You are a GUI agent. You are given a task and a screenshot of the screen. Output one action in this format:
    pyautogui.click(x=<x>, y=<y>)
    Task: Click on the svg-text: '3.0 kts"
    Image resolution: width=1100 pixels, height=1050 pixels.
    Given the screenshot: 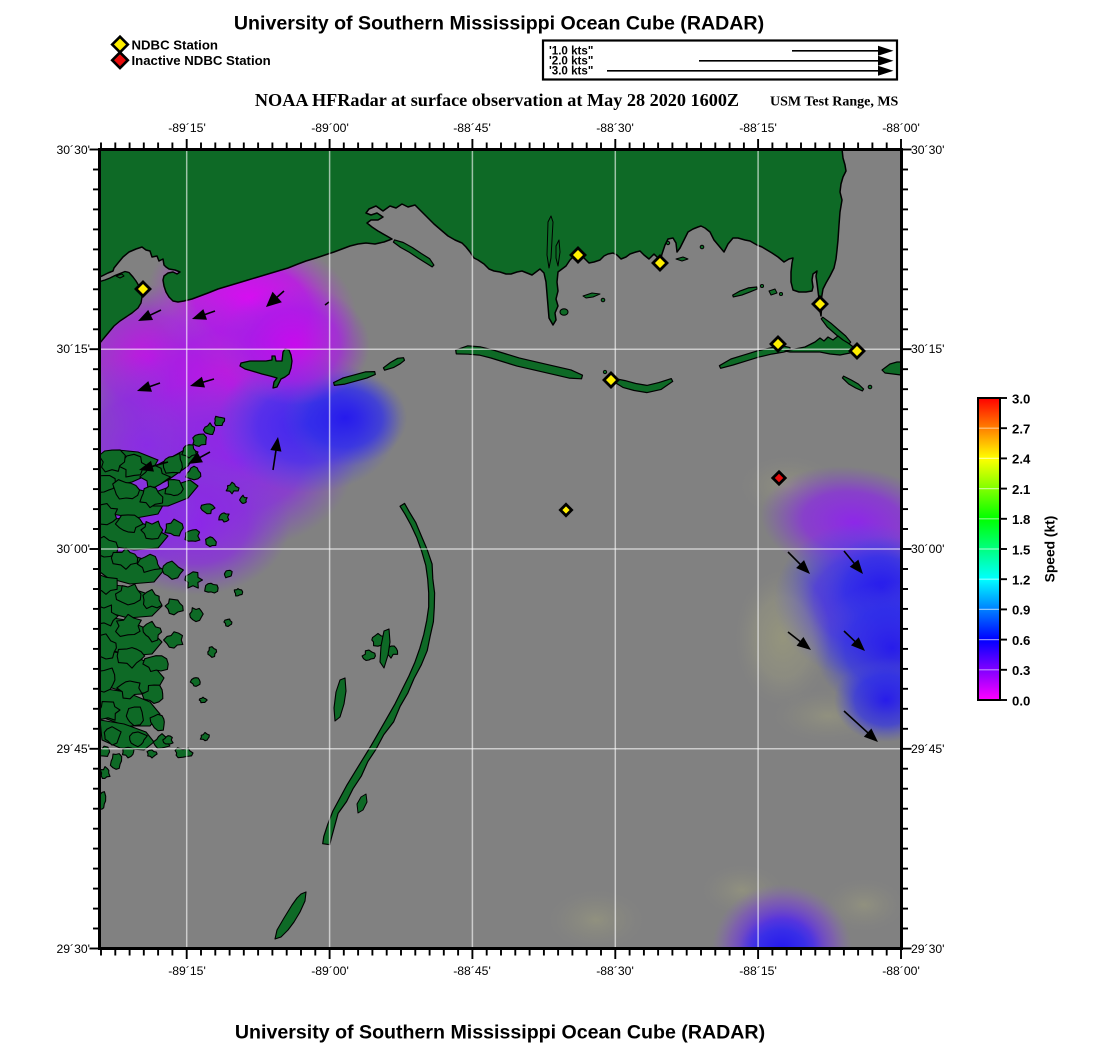 What is the action you would take?
    pyautogui.click(x=571, y=71)
    